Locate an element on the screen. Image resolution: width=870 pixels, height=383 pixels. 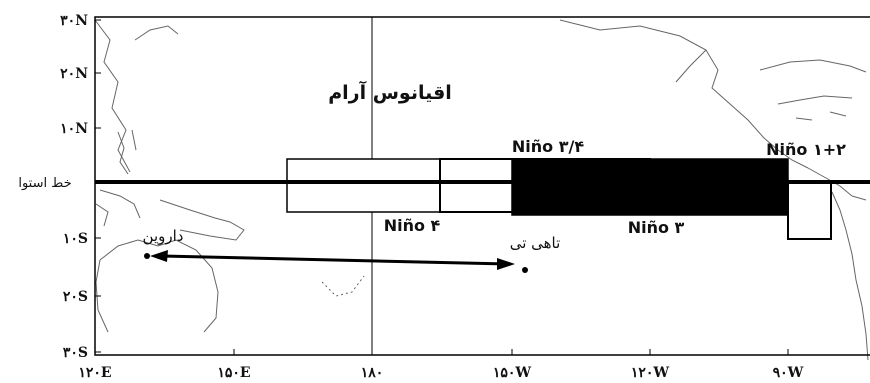
nino4-label: Niño ۴ is located at coordinates (412, 225).